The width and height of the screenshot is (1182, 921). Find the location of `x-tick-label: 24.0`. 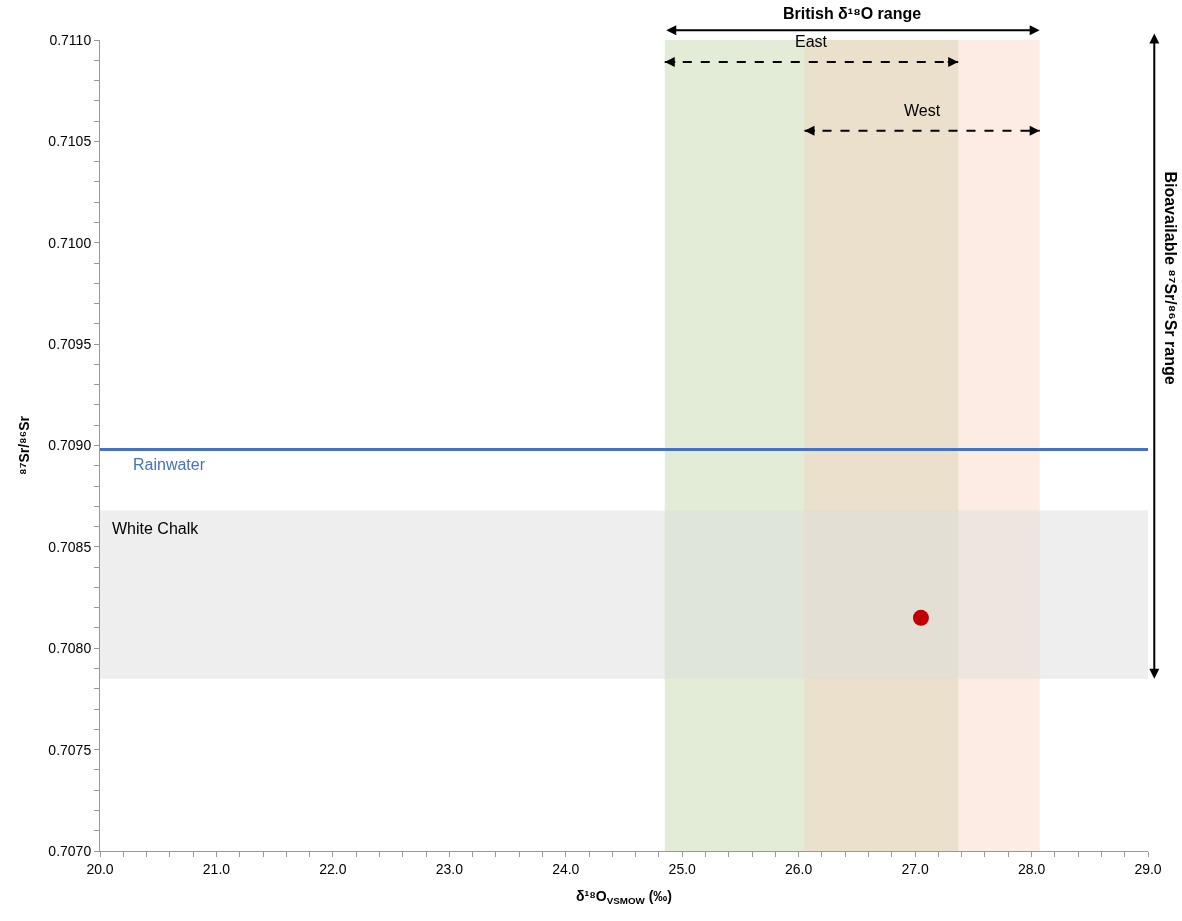

x-tick-label: 24.0 is located at coordinates (566, 868).